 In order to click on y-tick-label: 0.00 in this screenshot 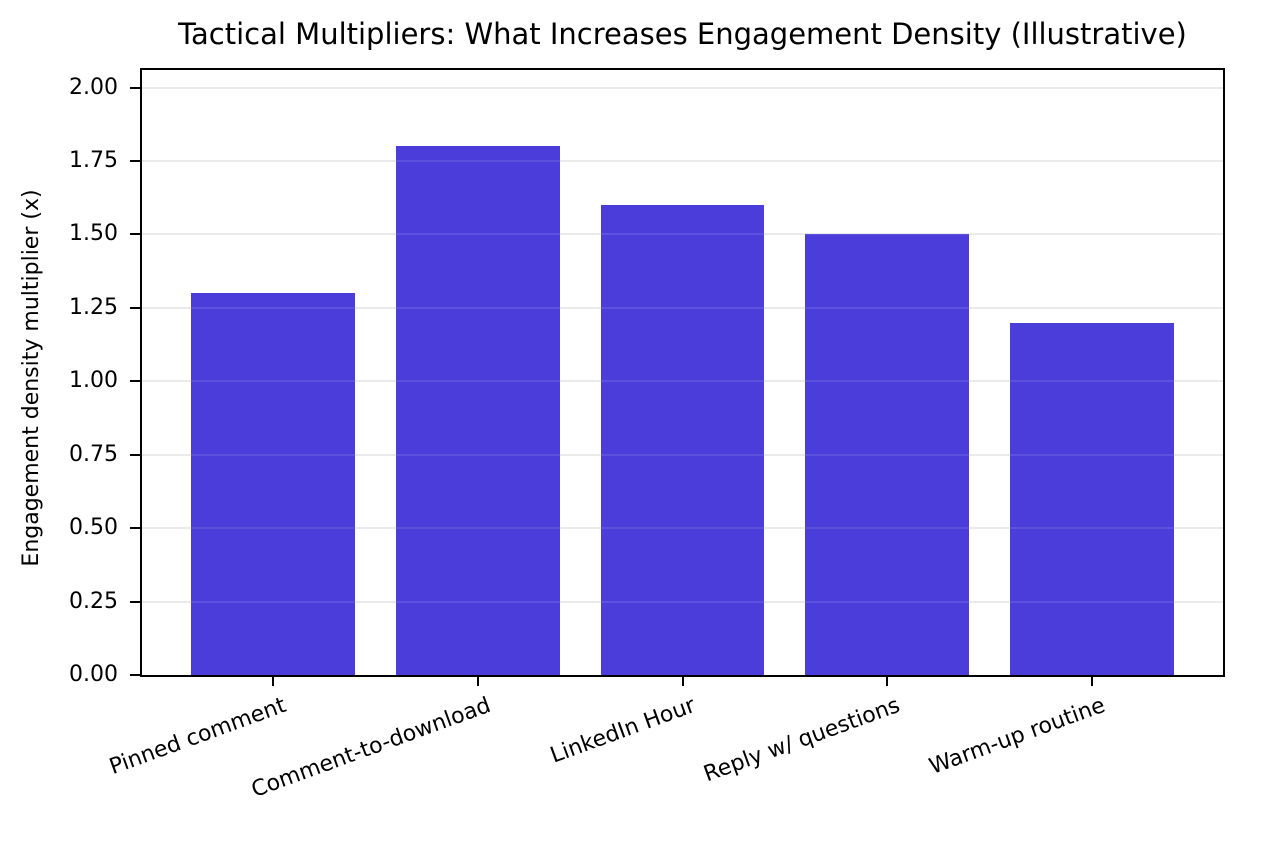, I will do `click(93, 674)`.